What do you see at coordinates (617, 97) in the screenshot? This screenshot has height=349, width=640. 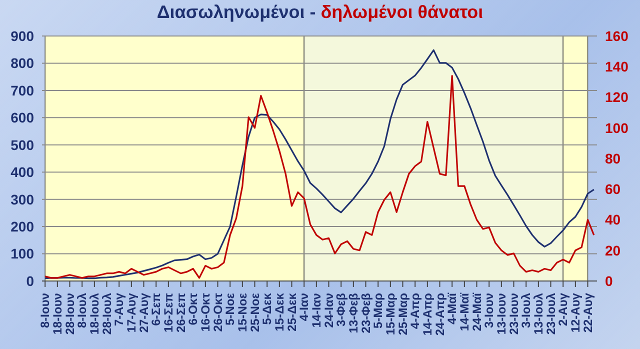 I see `y2-tick-label: 120` at bounding box center [617, 97].